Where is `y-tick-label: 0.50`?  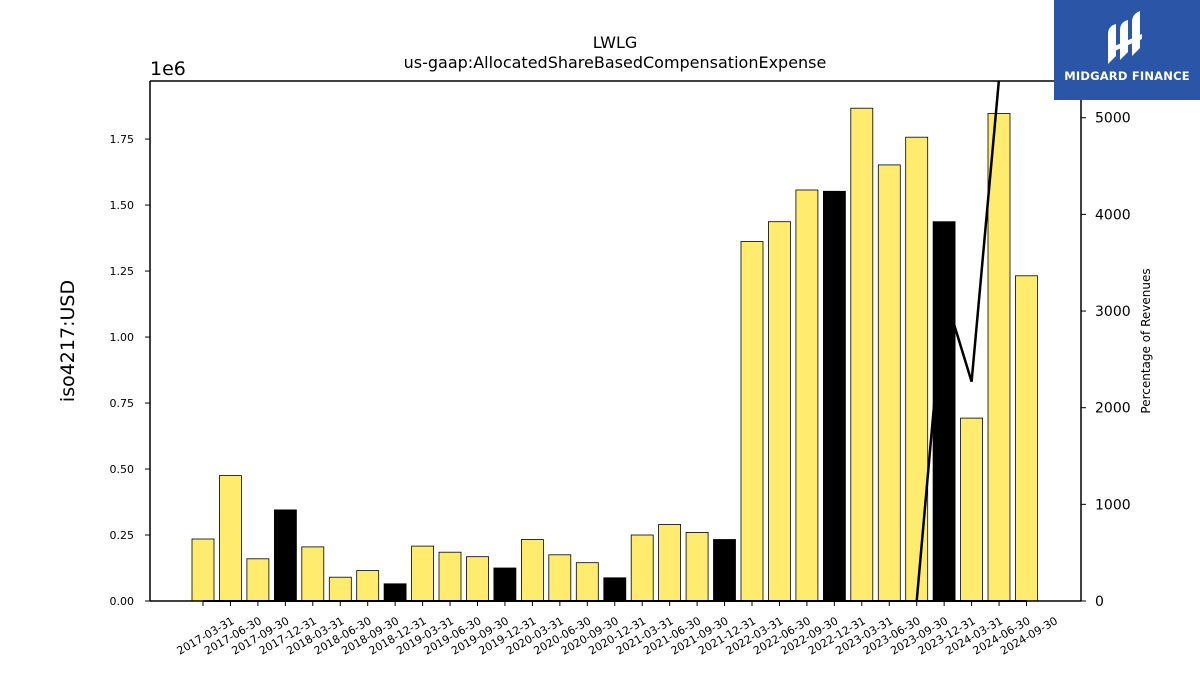 y-tick-label: 0.50 is located at coordinates (122, 469).